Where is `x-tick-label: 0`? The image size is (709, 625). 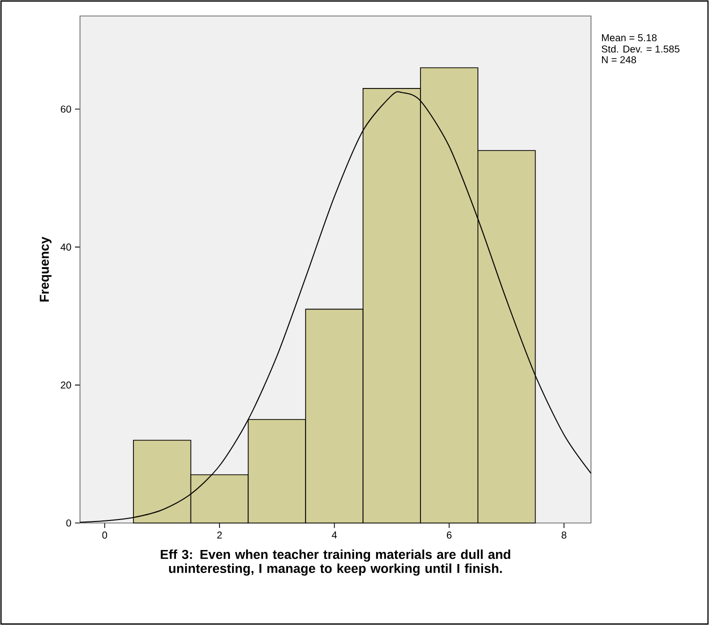
x-tick-label: 0 is located at coordinates (105, 535).